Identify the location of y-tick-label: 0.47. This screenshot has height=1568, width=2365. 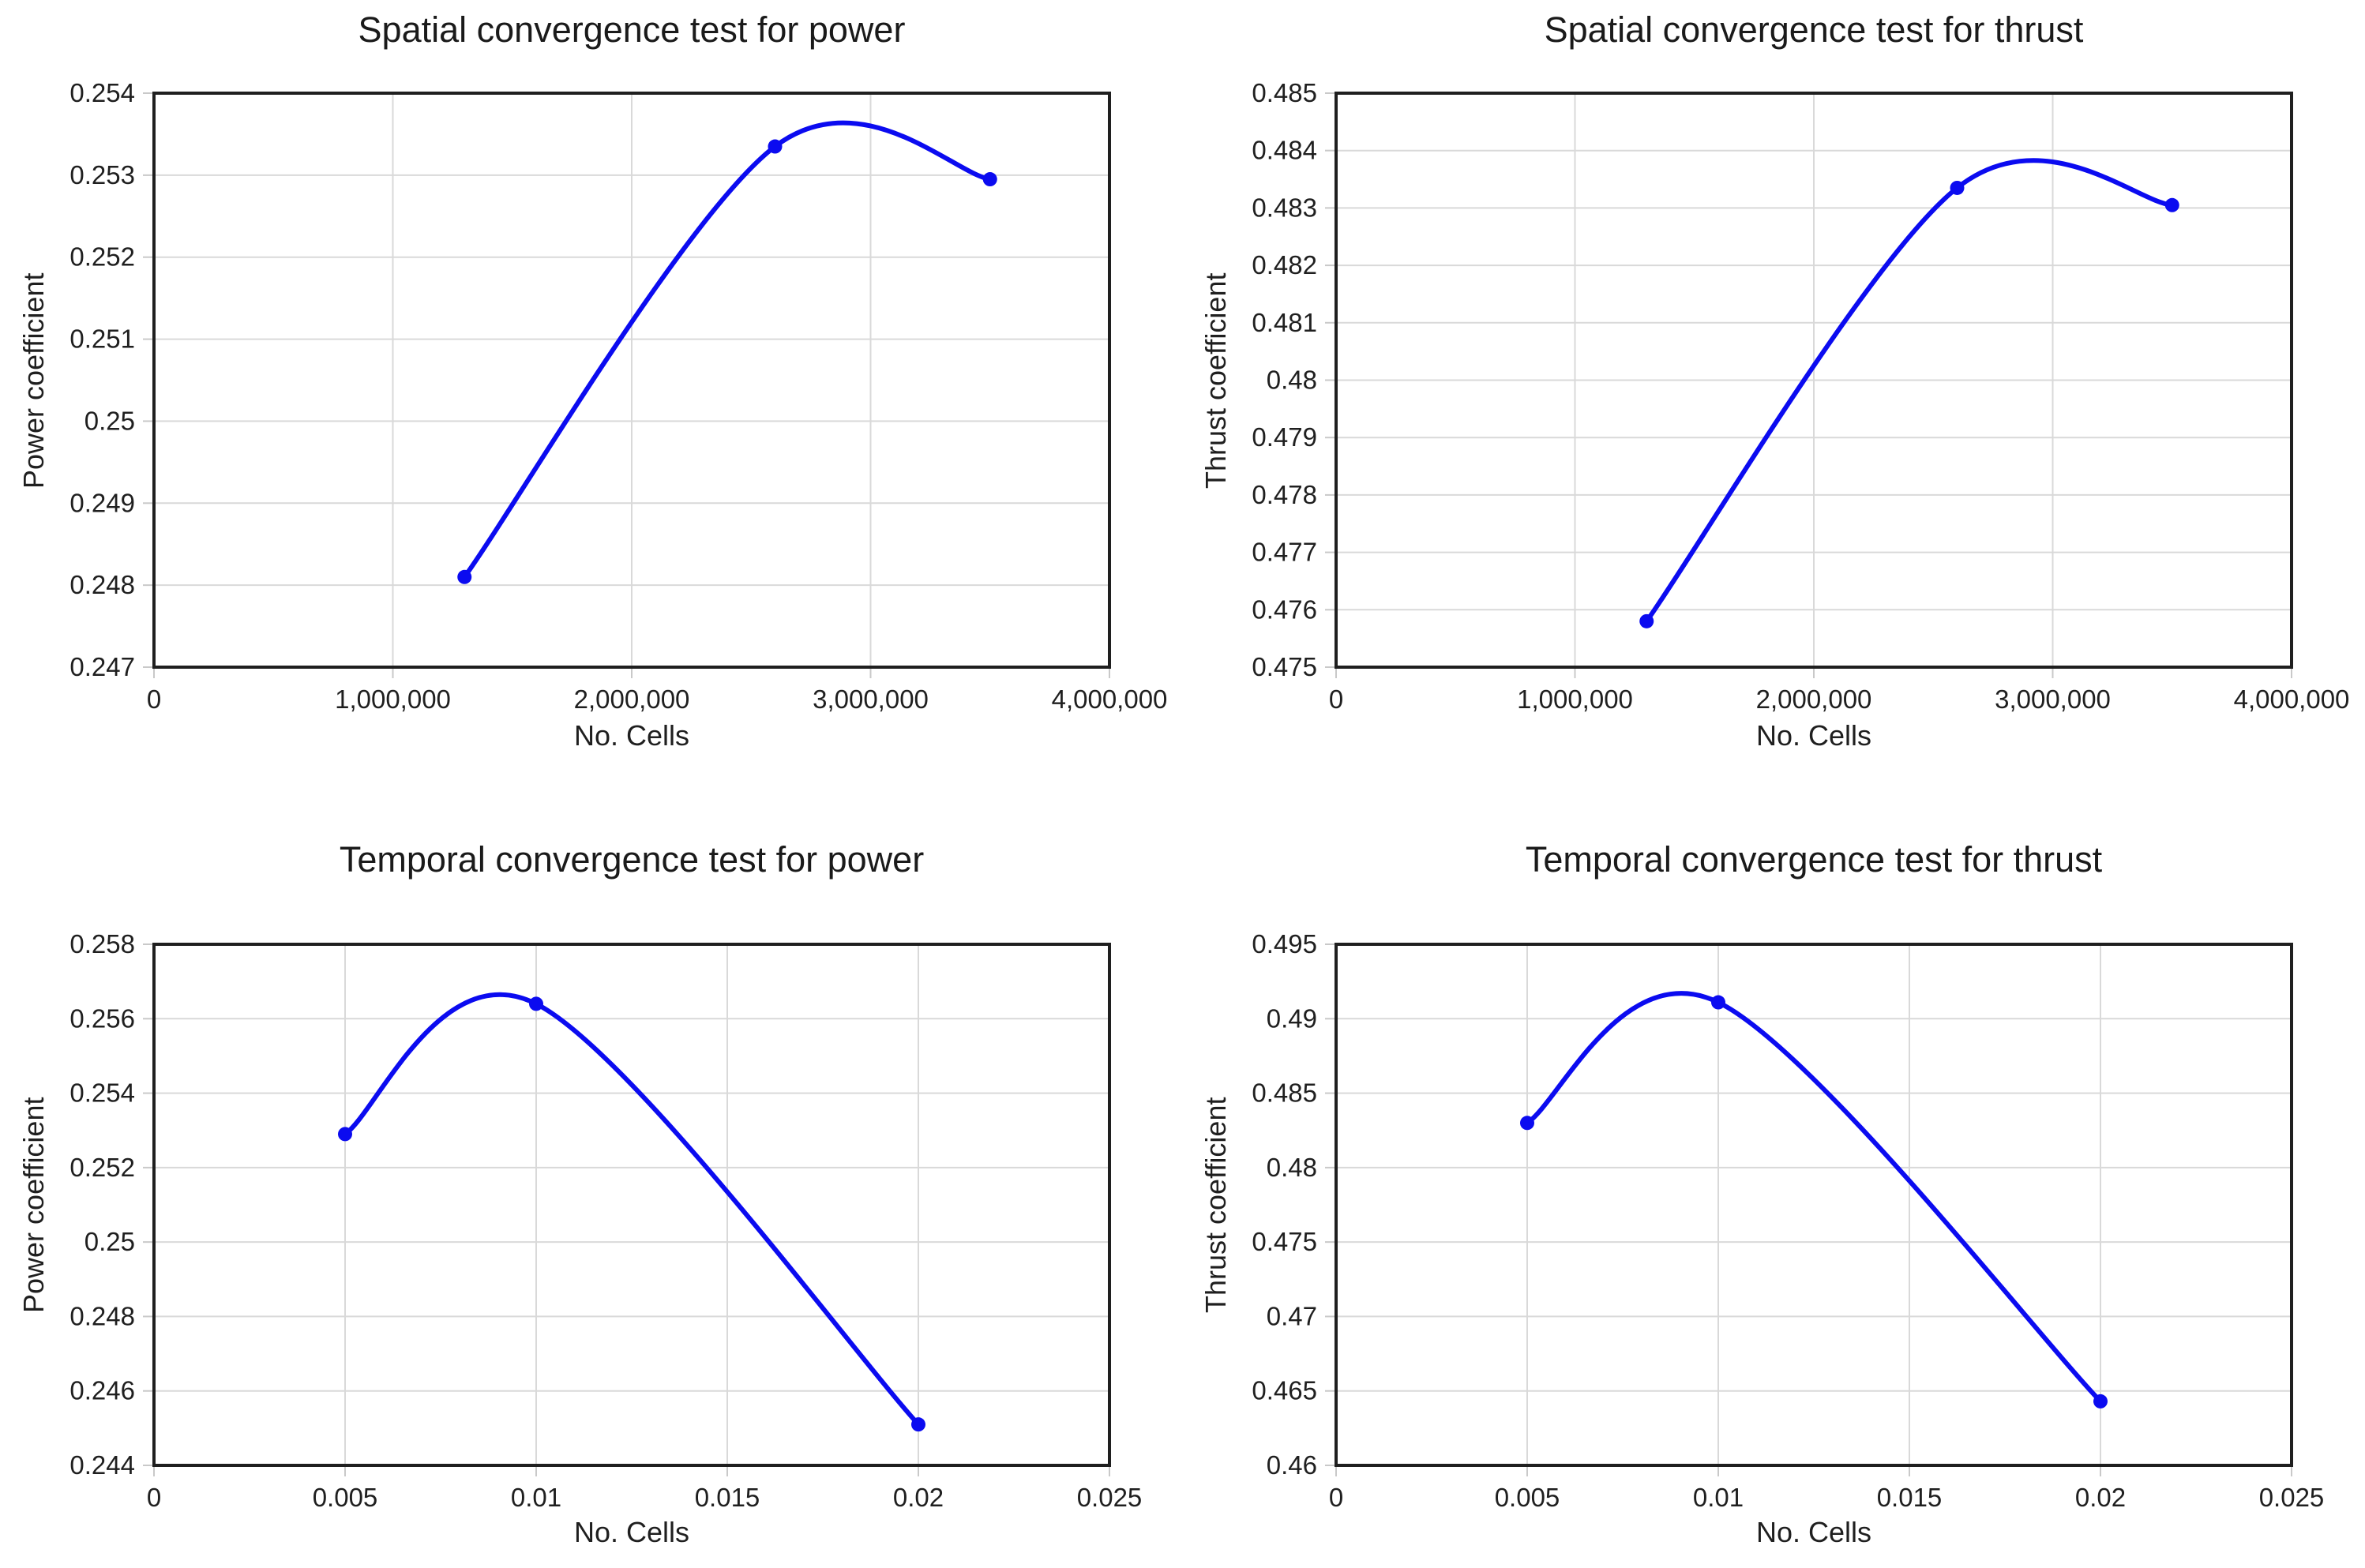
(1292, 1315).